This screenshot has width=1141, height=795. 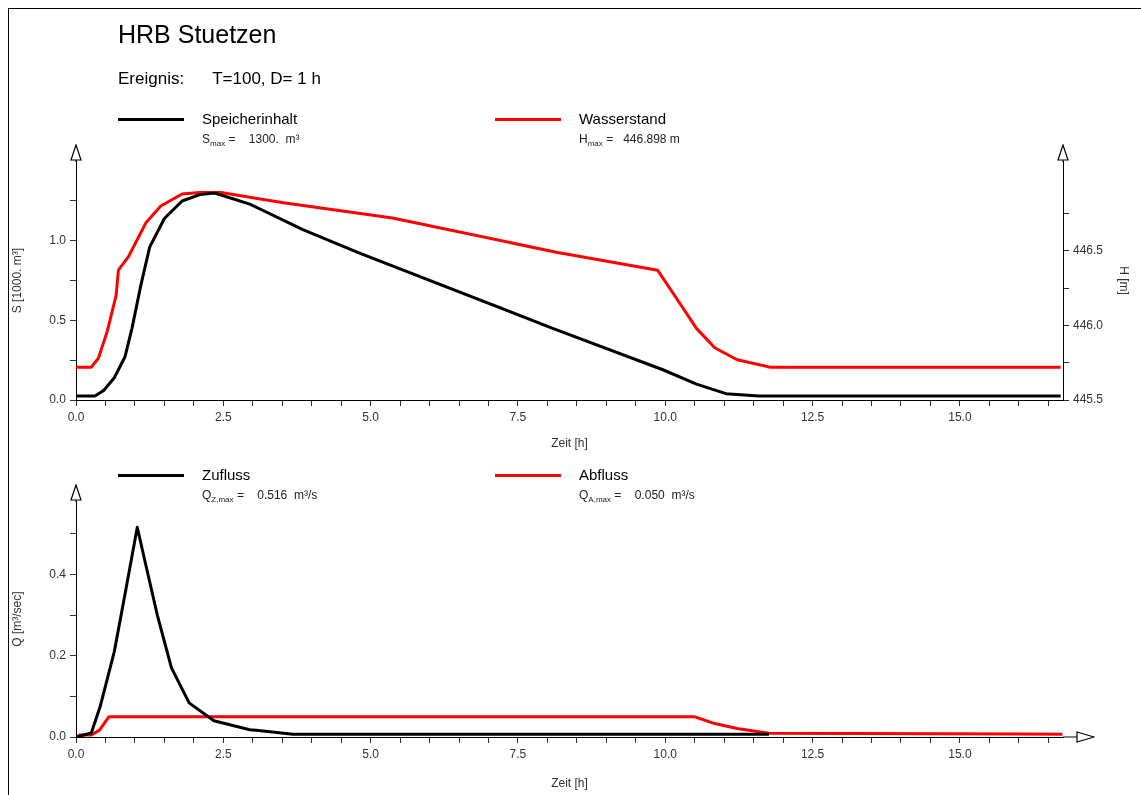 What do you see at coordinates (1124, 280) in the screenshot?
I see `y2-axis-title: H [m]` at bounding box center [1124, 280].